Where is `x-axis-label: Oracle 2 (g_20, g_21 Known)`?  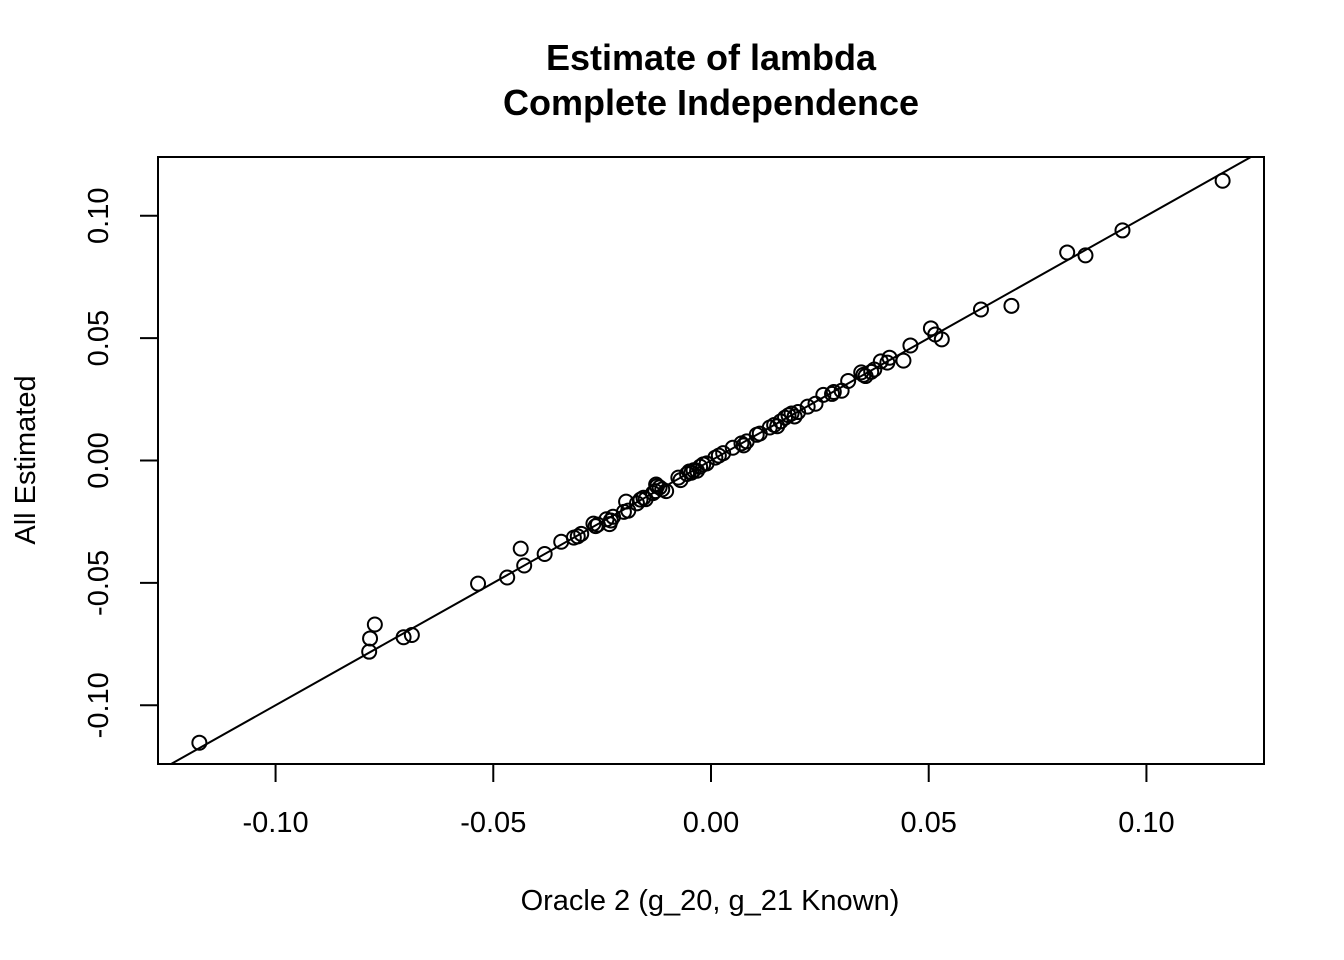
x-axis-label: Oracle 2 (g_20, g_21 Known) is located at coordinates (710, 901).